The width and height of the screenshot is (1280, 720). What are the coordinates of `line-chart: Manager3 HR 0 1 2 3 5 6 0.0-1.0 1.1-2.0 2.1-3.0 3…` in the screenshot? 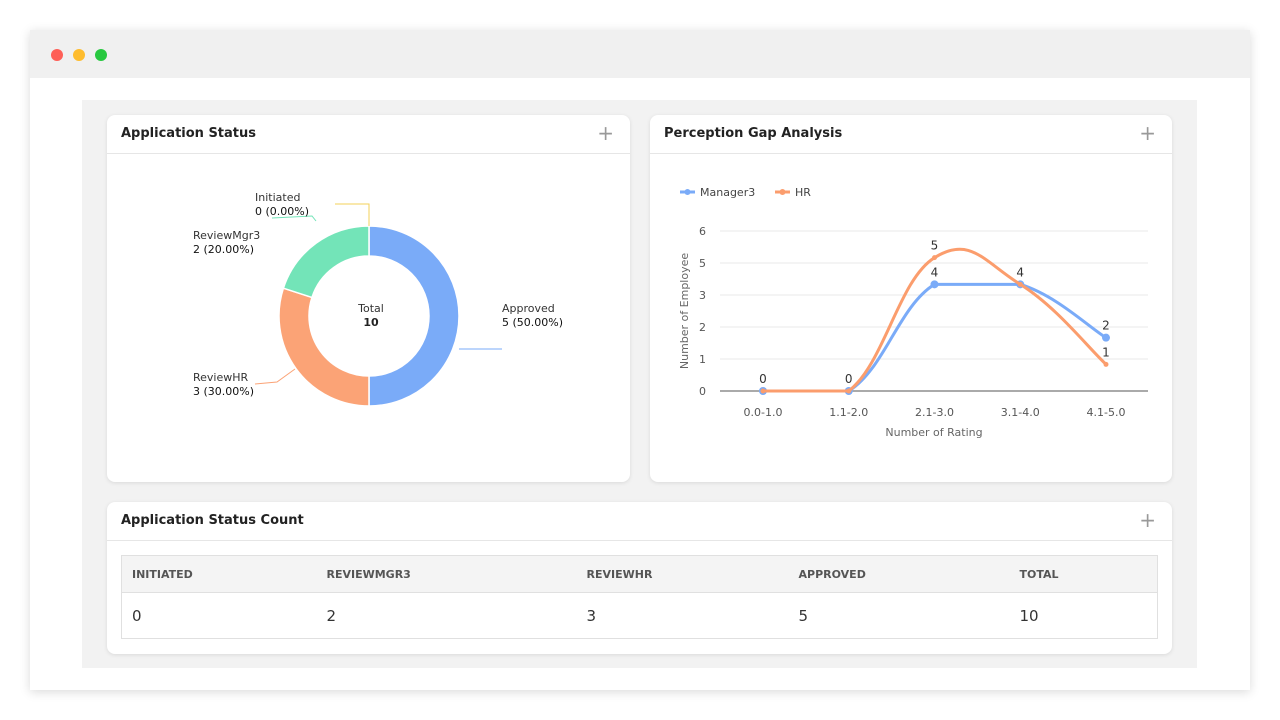 It's located at (913, 312).